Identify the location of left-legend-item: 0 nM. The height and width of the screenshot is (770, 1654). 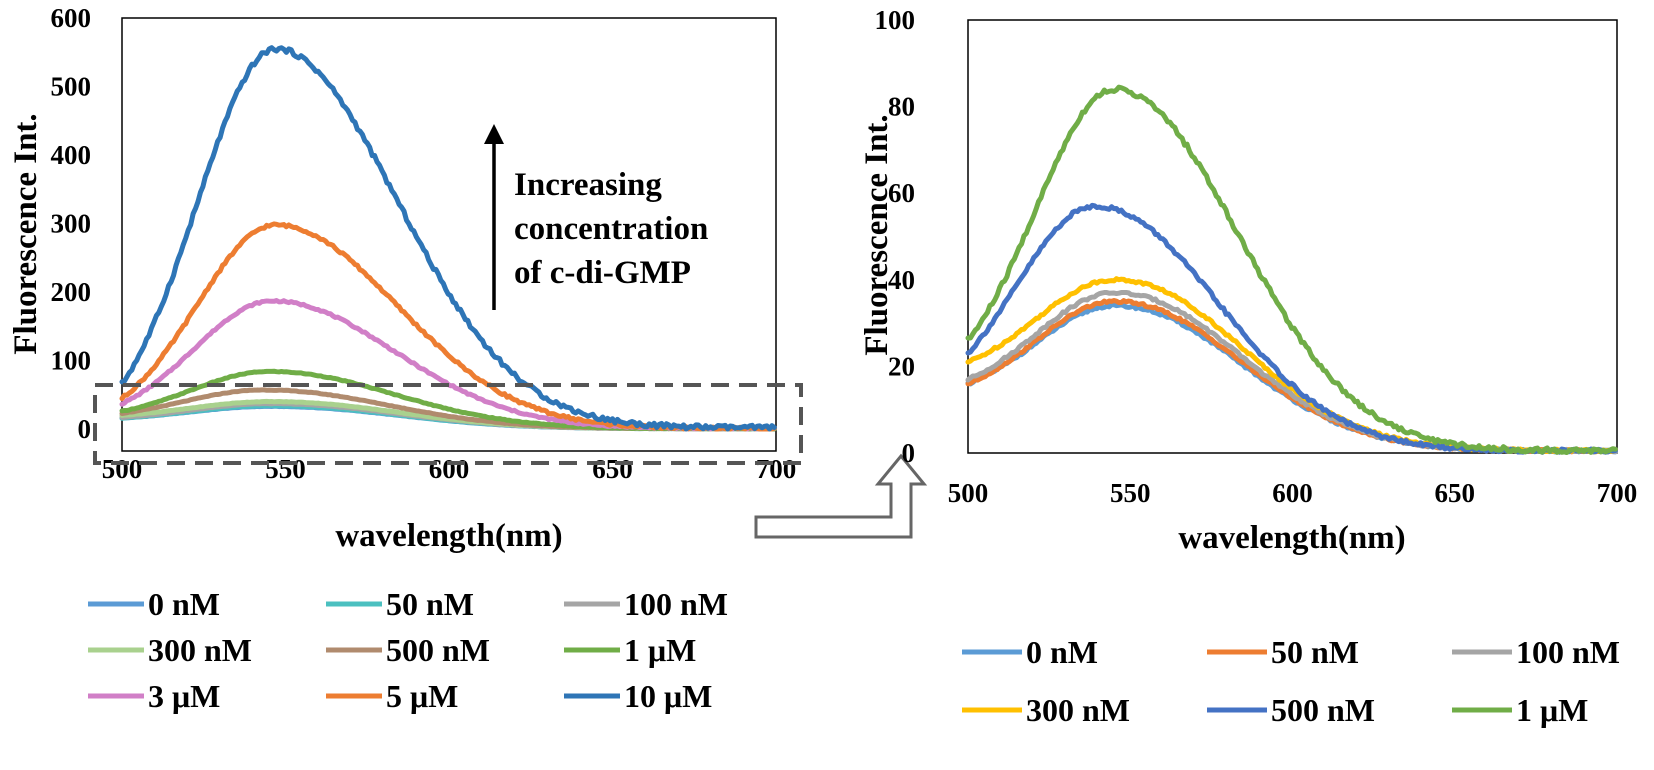
(154, 604).